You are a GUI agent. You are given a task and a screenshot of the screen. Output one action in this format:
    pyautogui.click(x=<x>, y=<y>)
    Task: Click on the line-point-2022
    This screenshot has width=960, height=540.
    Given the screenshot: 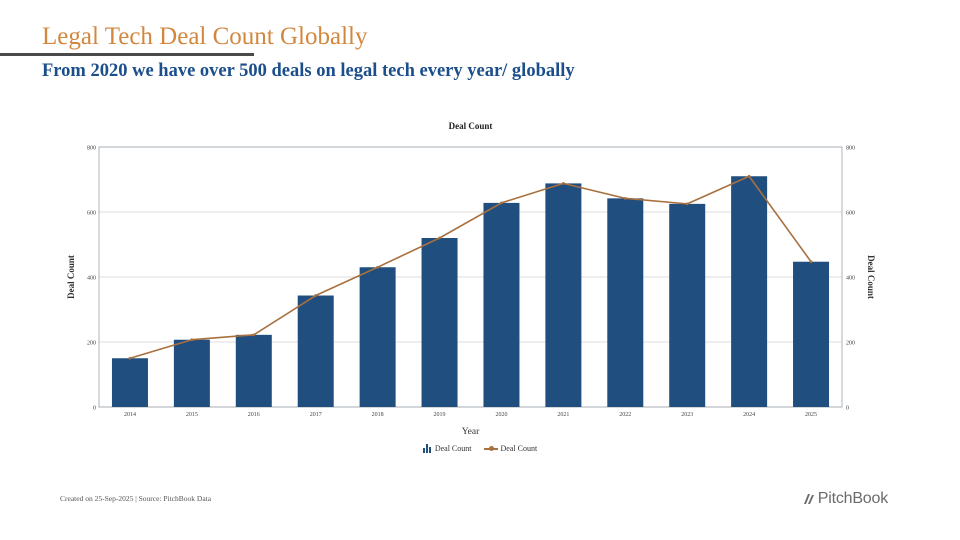 What is the action you would take?
    pyautogui.click(x=625, y=198)
    